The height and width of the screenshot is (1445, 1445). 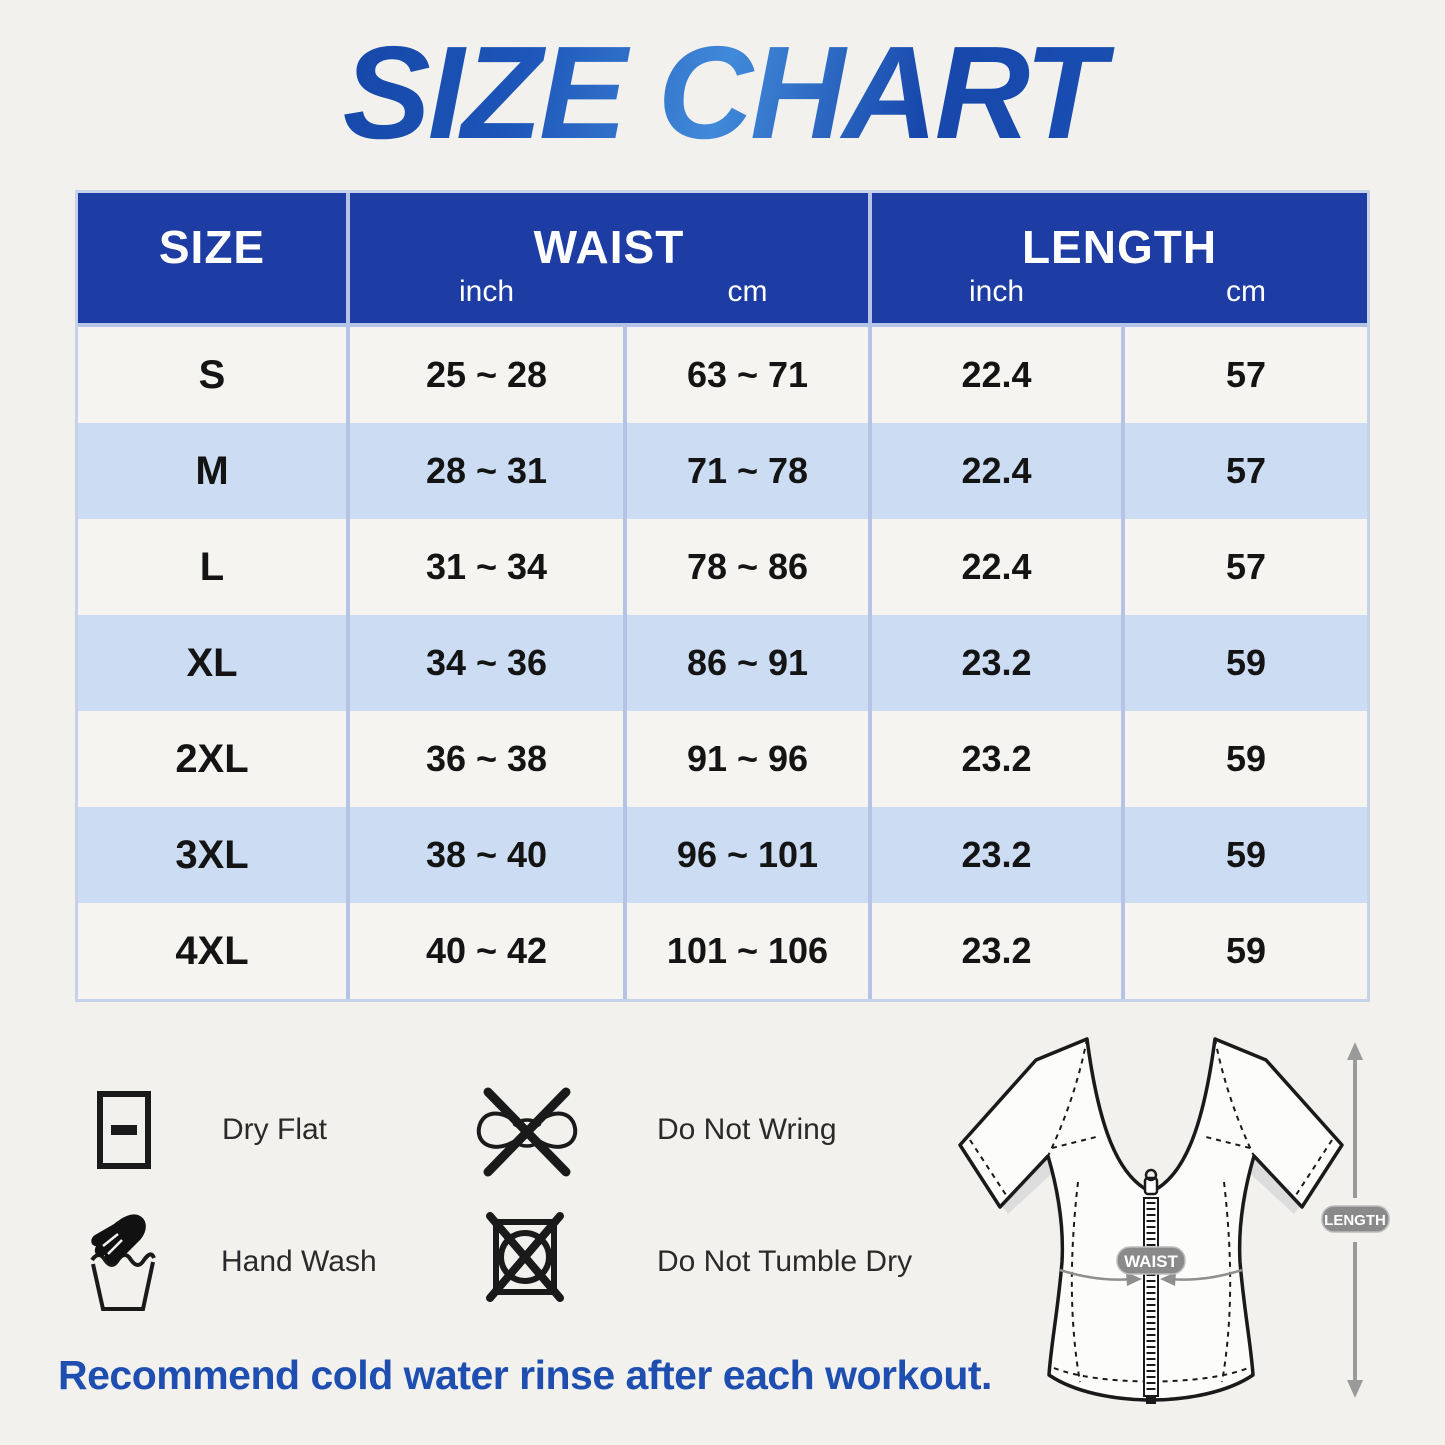 I want to click on table-row: L 31 ~ 34 78 ~ 86 22.4 57, so click(x=722, y=567).